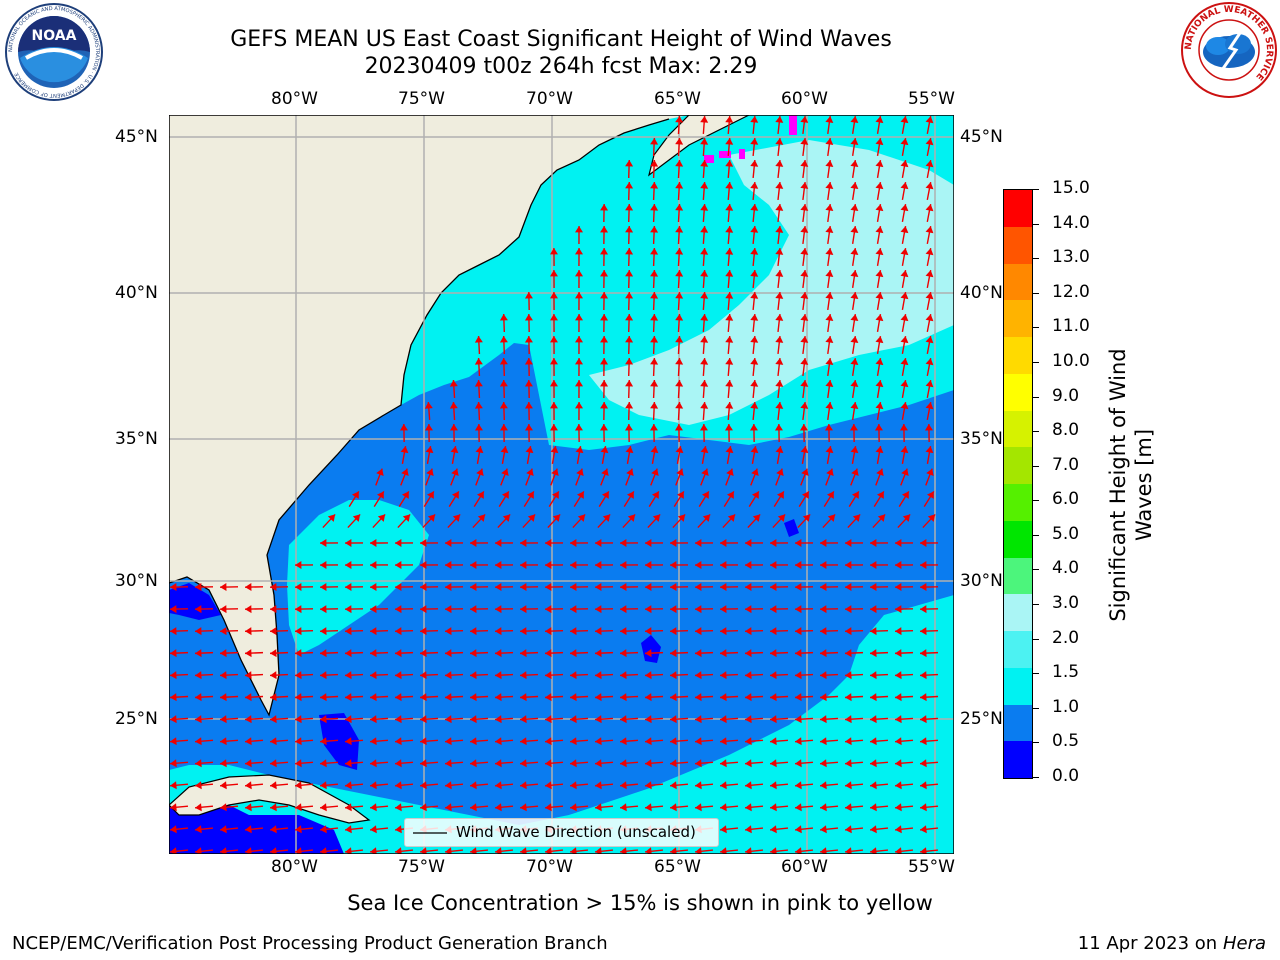 The width and height of the screenshot is (1280, 960). I want to click on colorbar-tick-mark, so click(1036, 605).